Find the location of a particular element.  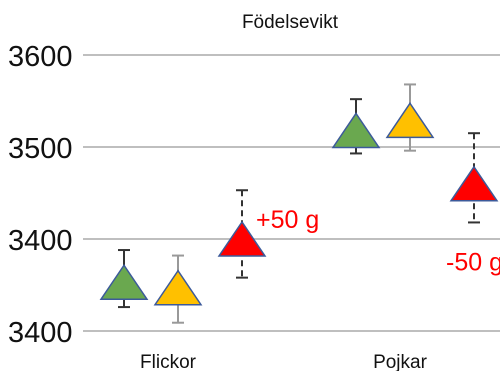

category-label: Pojkar is located at coordinates (400, 361).